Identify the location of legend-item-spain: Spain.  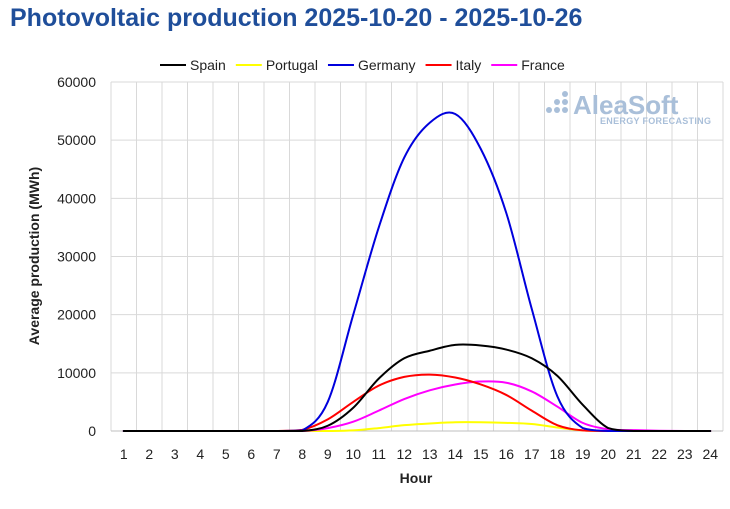
(193, 65).